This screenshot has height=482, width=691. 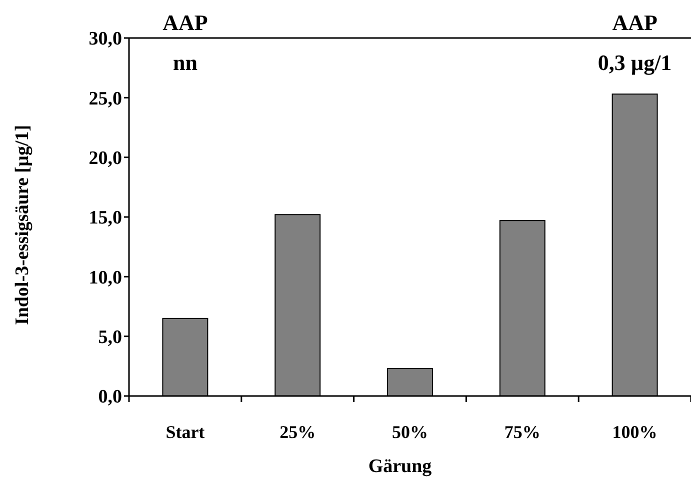 What do you see at coordinates (185, 432) in the screenshot?
I see `x-tick-label: Start` at bounding box center [185, 432].